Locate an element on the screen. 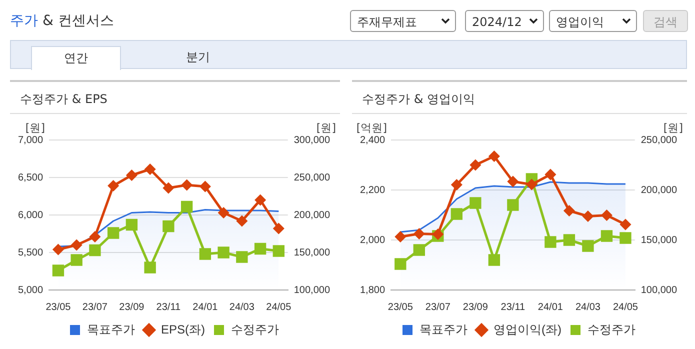  y-axis-title: [원] is located at coordinates (35, 127).